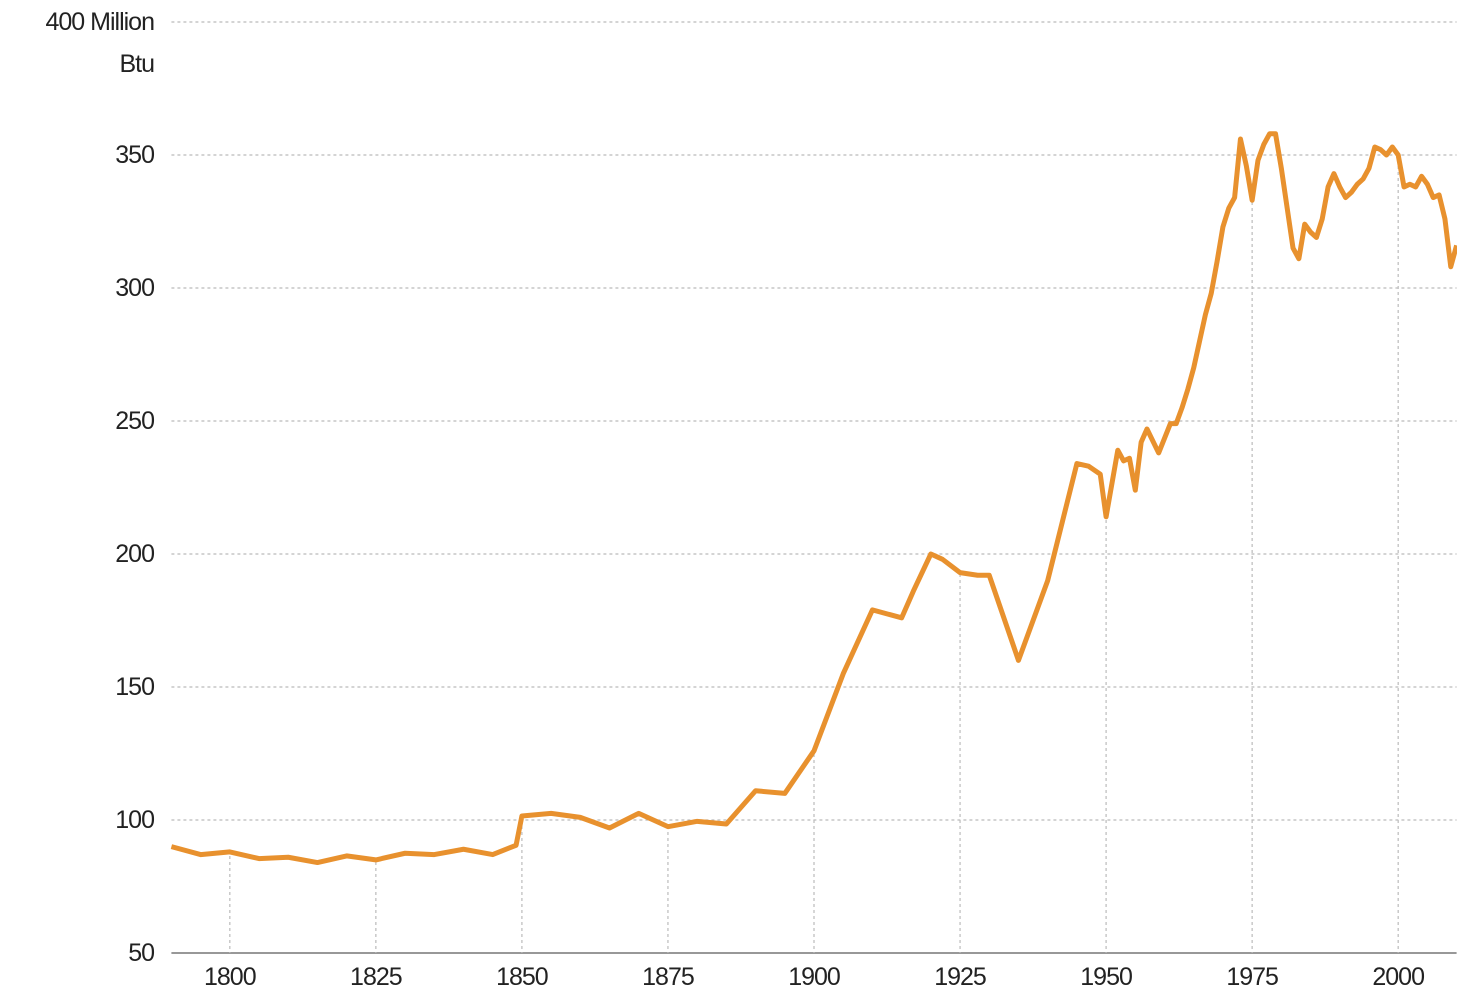  Describe the element at coordinates (814, 977) in the screenshot. I see `x-tick-label: 1900` at that location.